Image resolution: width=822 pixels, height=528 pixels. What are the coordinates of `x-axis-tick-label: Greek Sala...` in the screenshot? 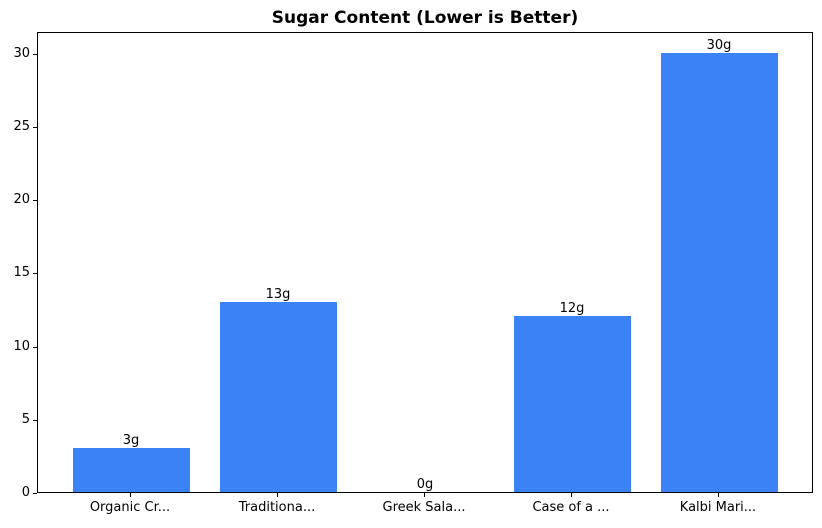 It's located at (424, 507).